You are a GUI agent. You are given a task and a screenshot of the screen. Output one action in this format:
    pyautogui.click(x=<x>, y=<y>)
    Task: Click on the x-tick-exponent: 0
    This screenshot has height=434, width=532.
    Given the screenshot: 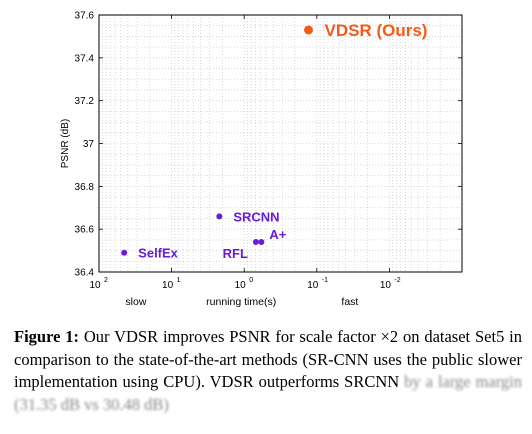 What is the action you would take?
    pyautogui.click(x=251, y=280)
    